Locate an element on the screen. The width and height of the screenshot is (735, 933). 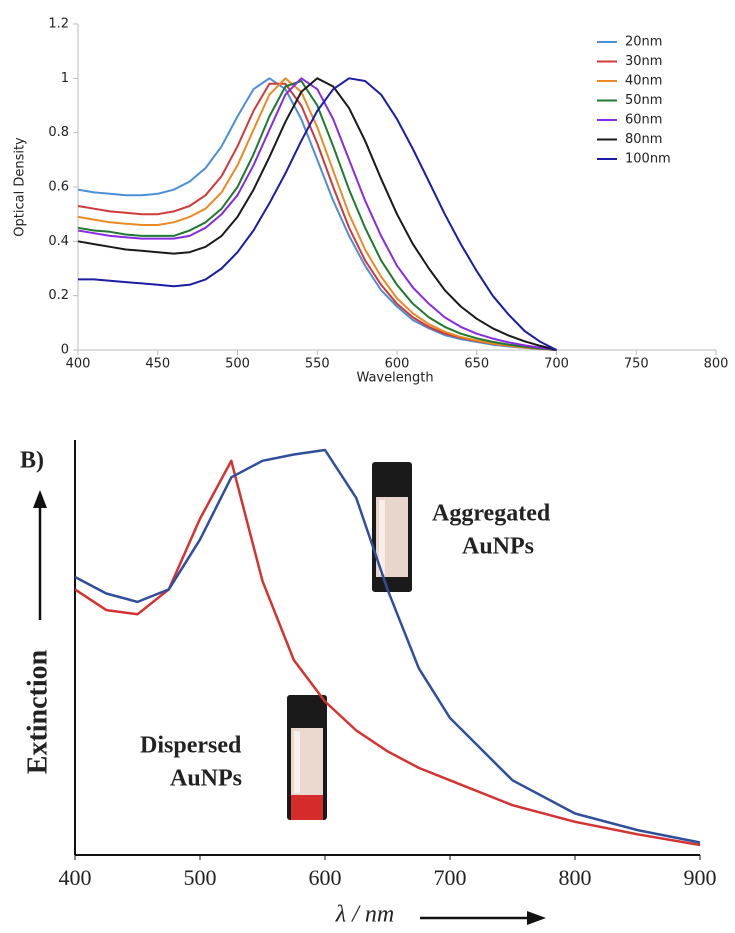
vial-dispersed is located at coordinates (307, 757).